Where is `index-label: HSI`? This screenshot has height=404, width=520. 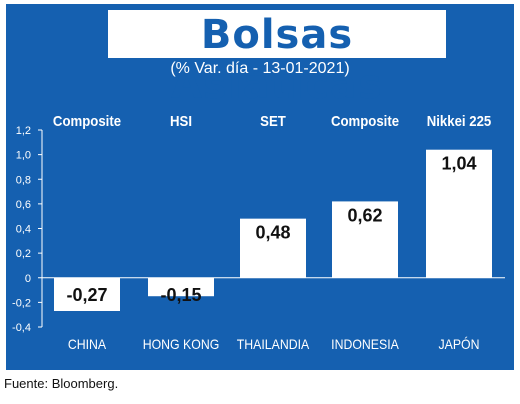 index-label: HSI is located at coordinates (181, 120).